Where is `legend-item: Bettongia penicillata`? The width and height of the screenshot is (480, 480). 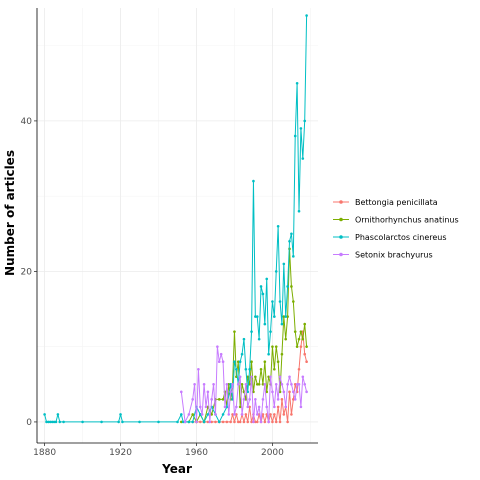
legend-item: Bettongia penicillata is located at coordinates (385, 202).